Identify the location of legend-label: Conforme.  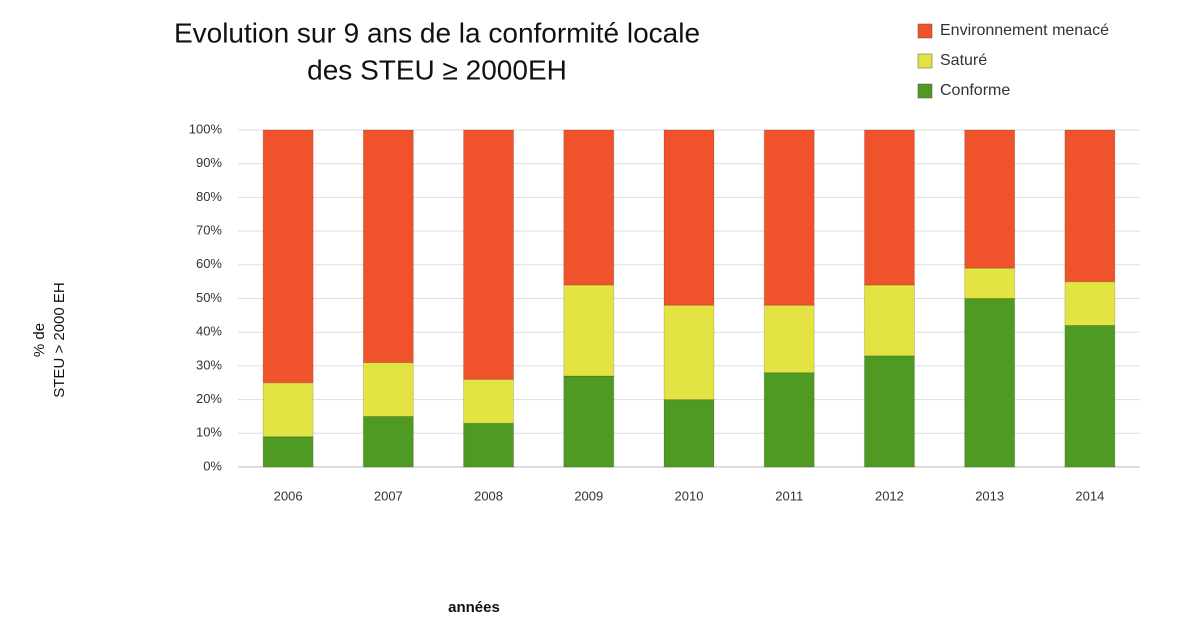
(975, 90).